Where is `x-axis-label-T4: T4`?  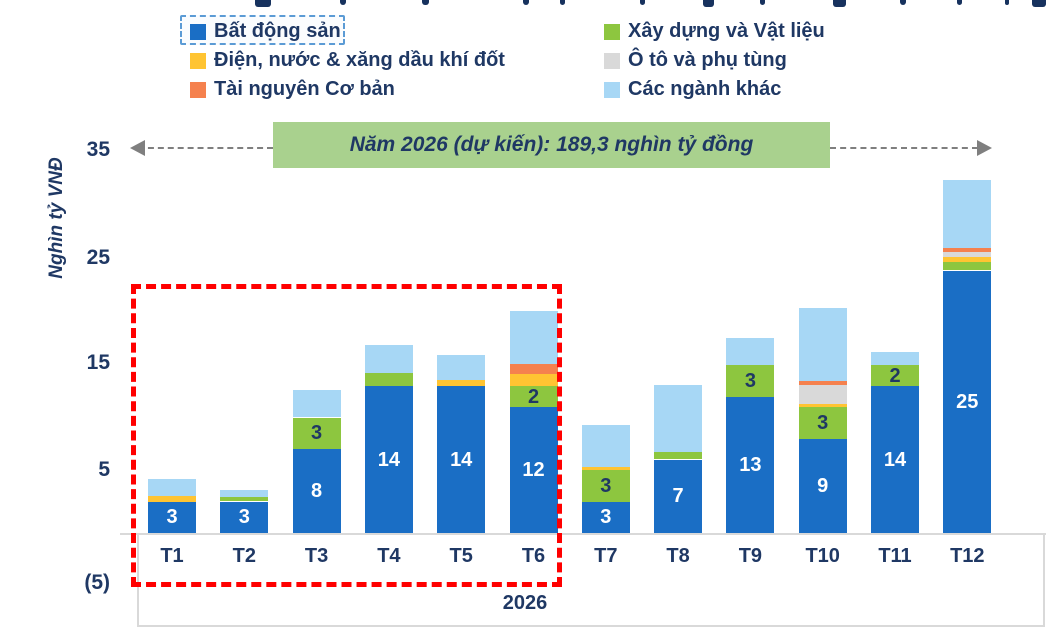 x-axis-label-T4: T4 is located at coordinates (389, 556).